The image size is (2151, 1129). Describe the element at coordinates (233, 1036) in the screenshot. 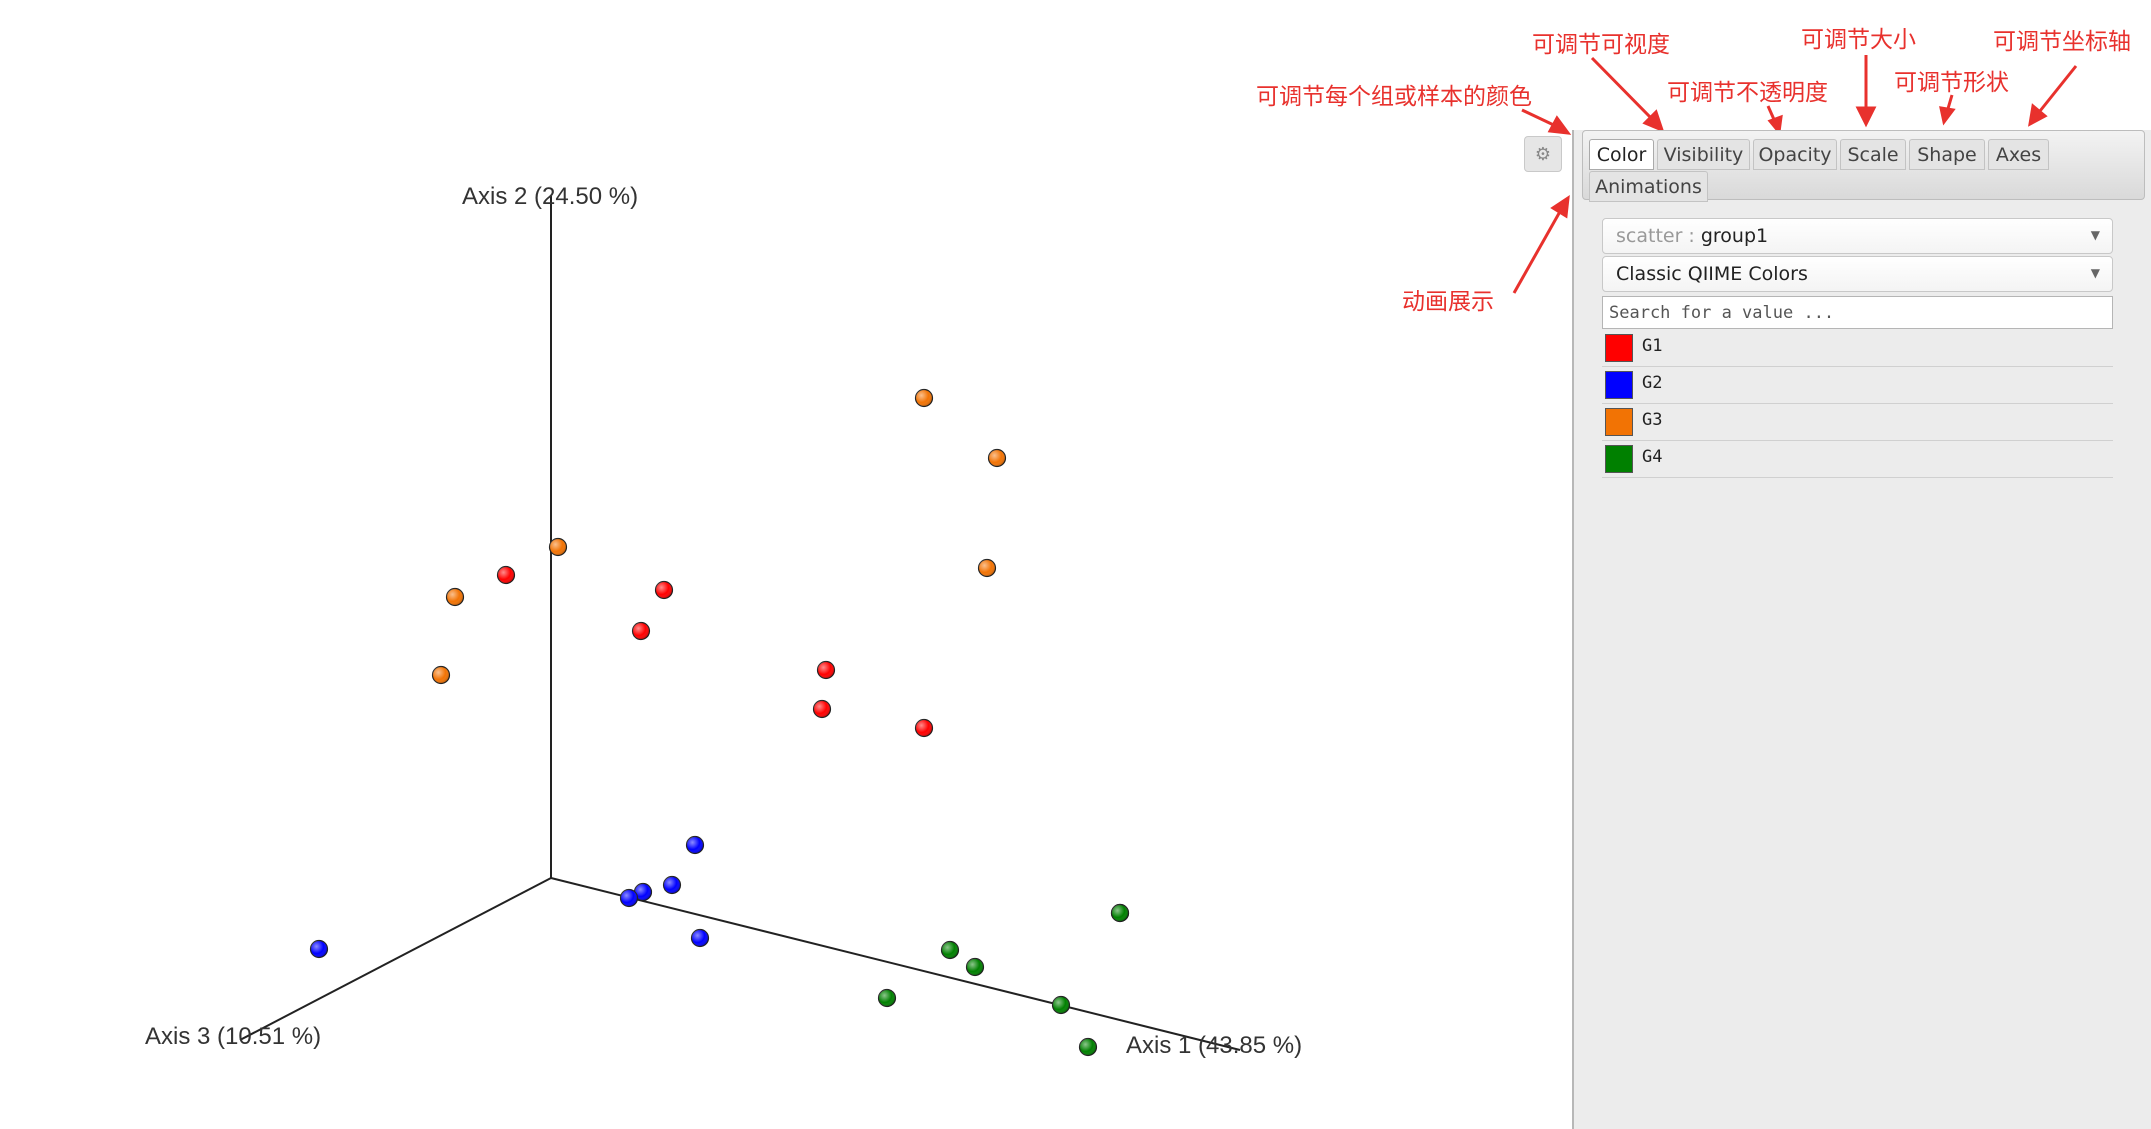

I see `axis-3-label: Axis 3 (10.51 %)` at that location.